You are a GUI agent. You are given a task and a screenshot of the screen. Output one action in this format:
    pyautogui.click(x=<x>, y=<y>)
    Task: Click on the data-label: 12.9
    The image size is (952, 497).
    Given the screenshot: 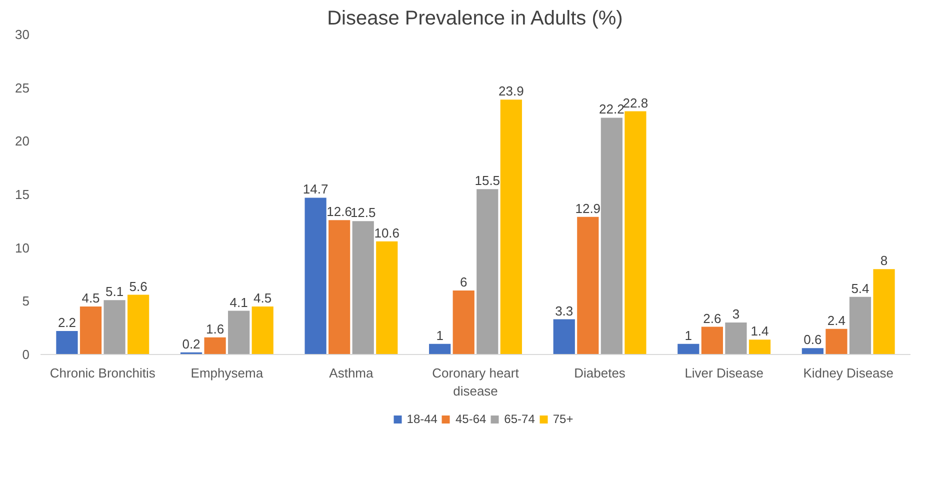 What is the action you would take?
    pyautogui.click(x=588, y=208)
    